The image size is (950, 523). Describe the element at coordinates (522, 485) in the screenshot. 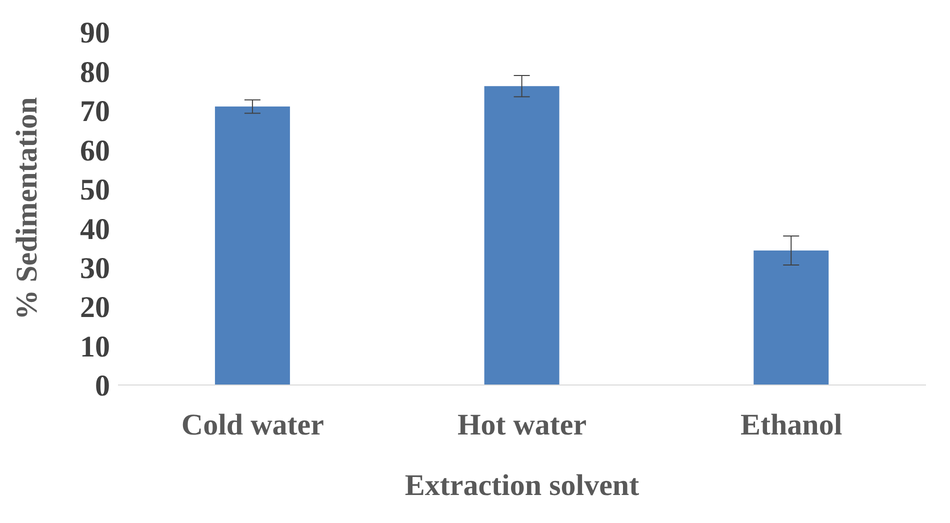

I see `x-axis-title: Extraction solvent` at that location.